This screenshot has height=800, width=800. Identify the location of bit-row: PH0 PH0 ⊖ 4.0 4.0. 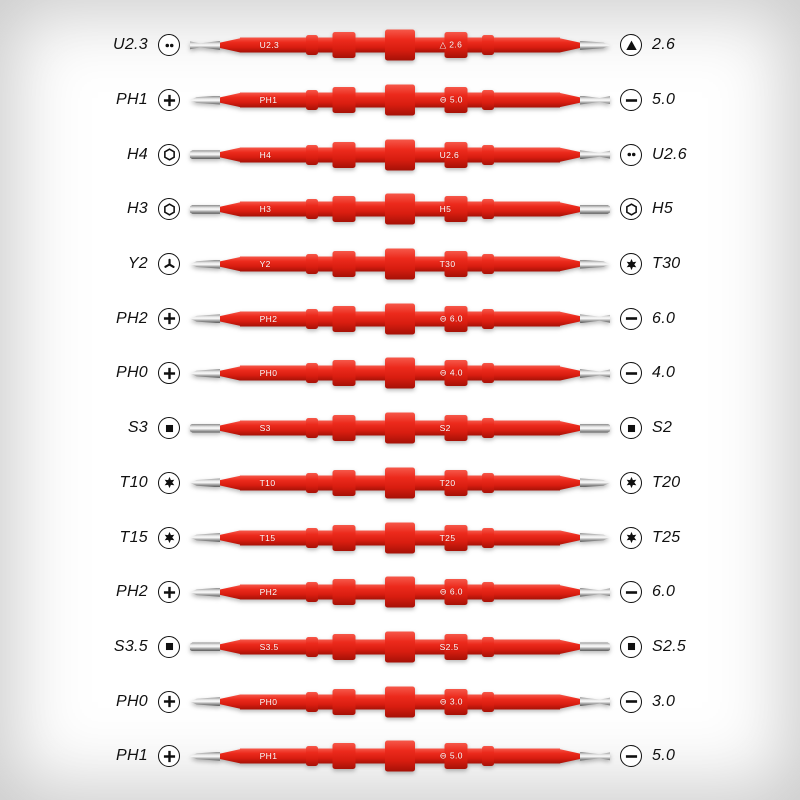
(400, 373).